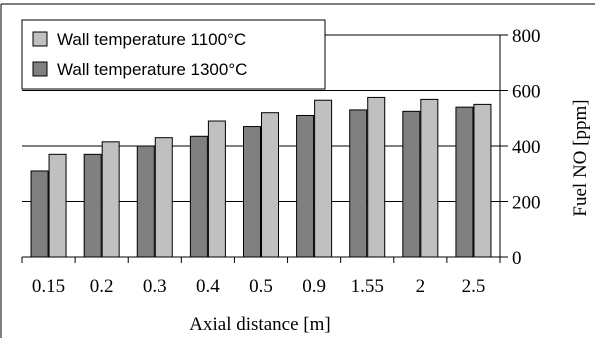  Describe the element at coordinates (526, 147) in the screenshot. I see `y-tick-label: 400` at that location.